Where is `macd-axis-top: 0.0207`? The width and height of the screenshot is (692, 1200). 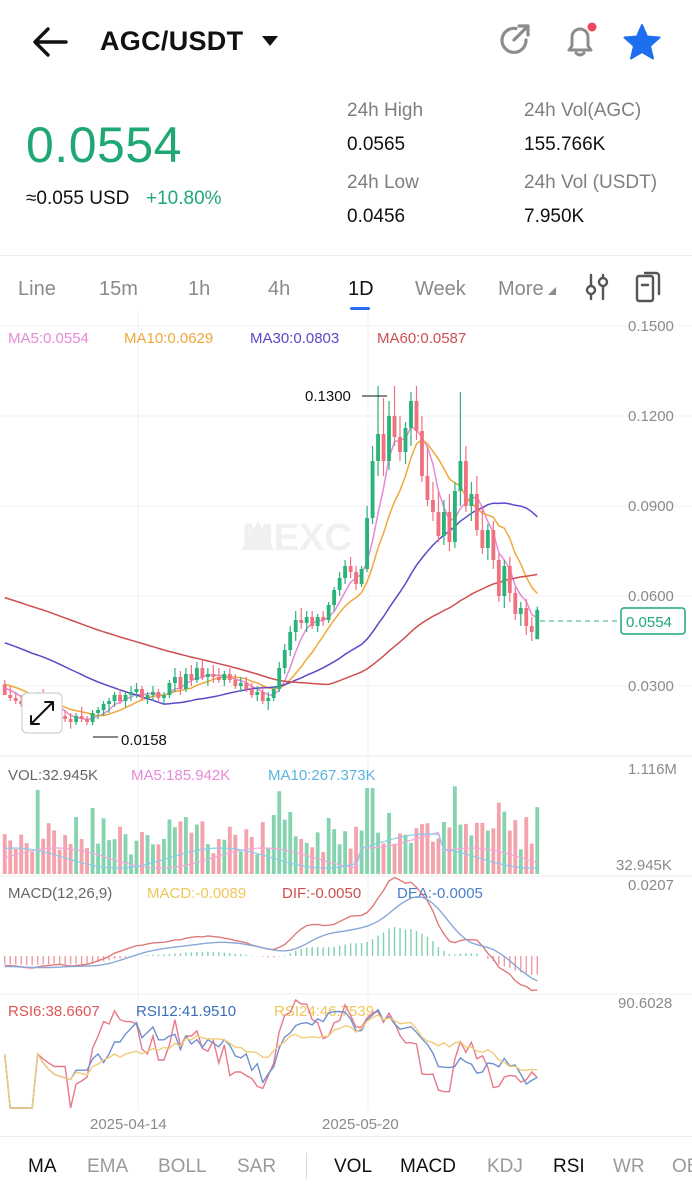
macd-axis-top: 0.0207 is located at coordinates (651, 885).